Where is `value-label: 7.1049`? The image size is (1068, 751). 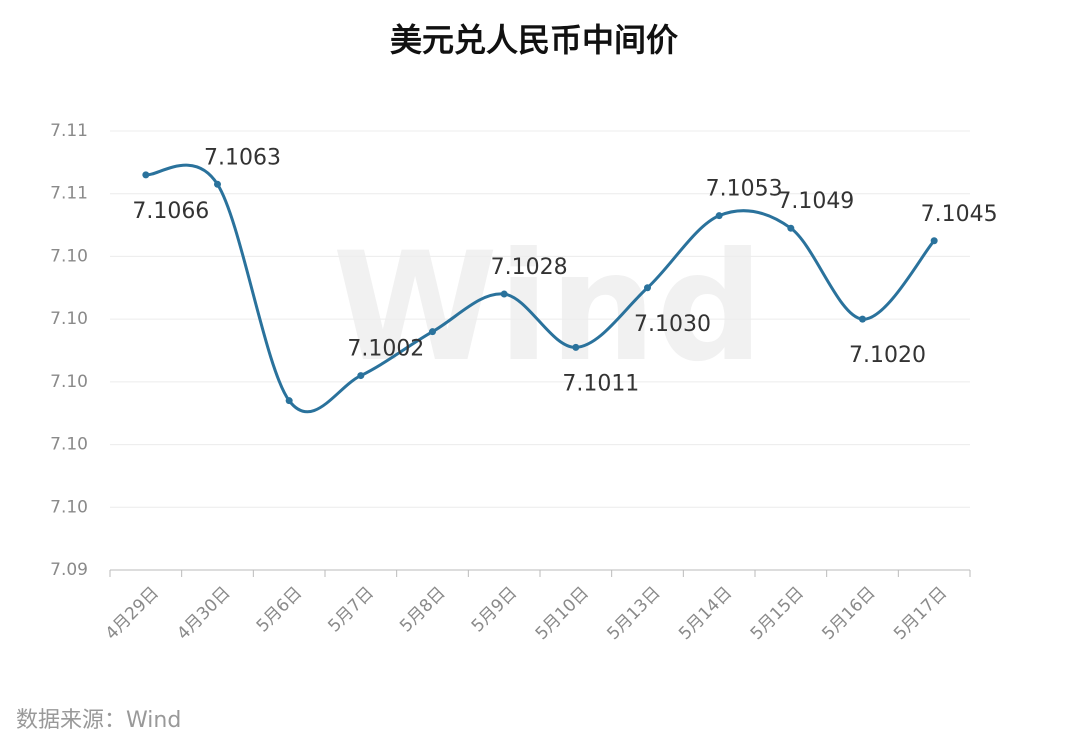
value-label: 7.1049 is located at coordinates (815, 201).